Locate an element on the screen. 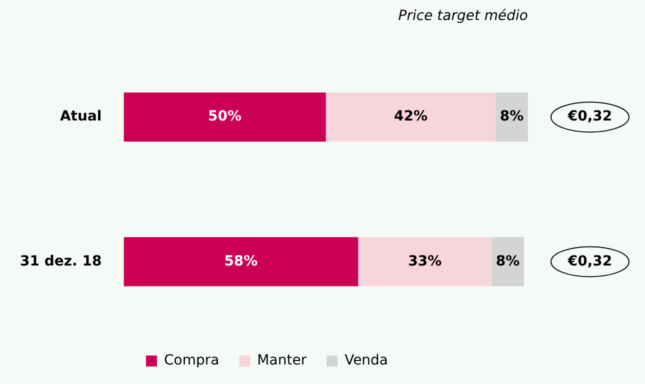 The image size is (645, 384). data-label: 58% is located at coordinates (241, 261).